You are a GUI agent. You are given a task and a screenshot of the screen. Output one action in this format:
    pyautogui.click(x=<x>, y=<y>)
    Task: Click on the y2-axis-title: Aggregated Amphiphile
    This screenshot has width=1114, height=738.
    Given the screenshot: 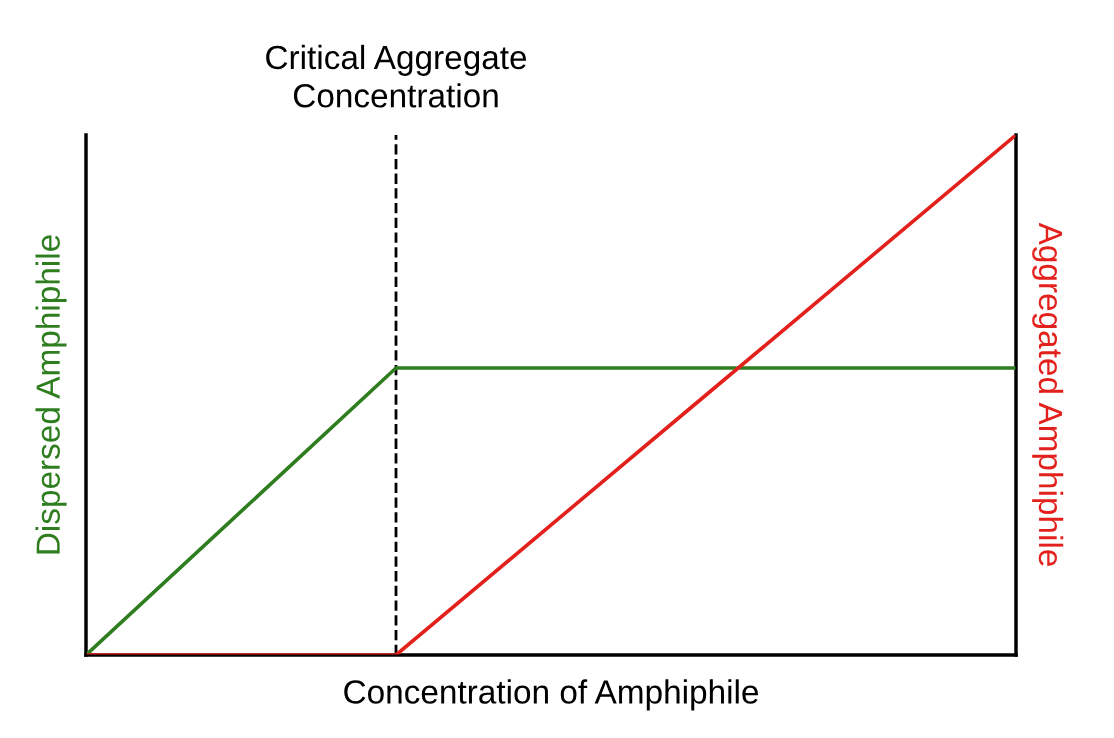 What is the action you would take?
    pyautogui.click(x=1048, y=394)
    